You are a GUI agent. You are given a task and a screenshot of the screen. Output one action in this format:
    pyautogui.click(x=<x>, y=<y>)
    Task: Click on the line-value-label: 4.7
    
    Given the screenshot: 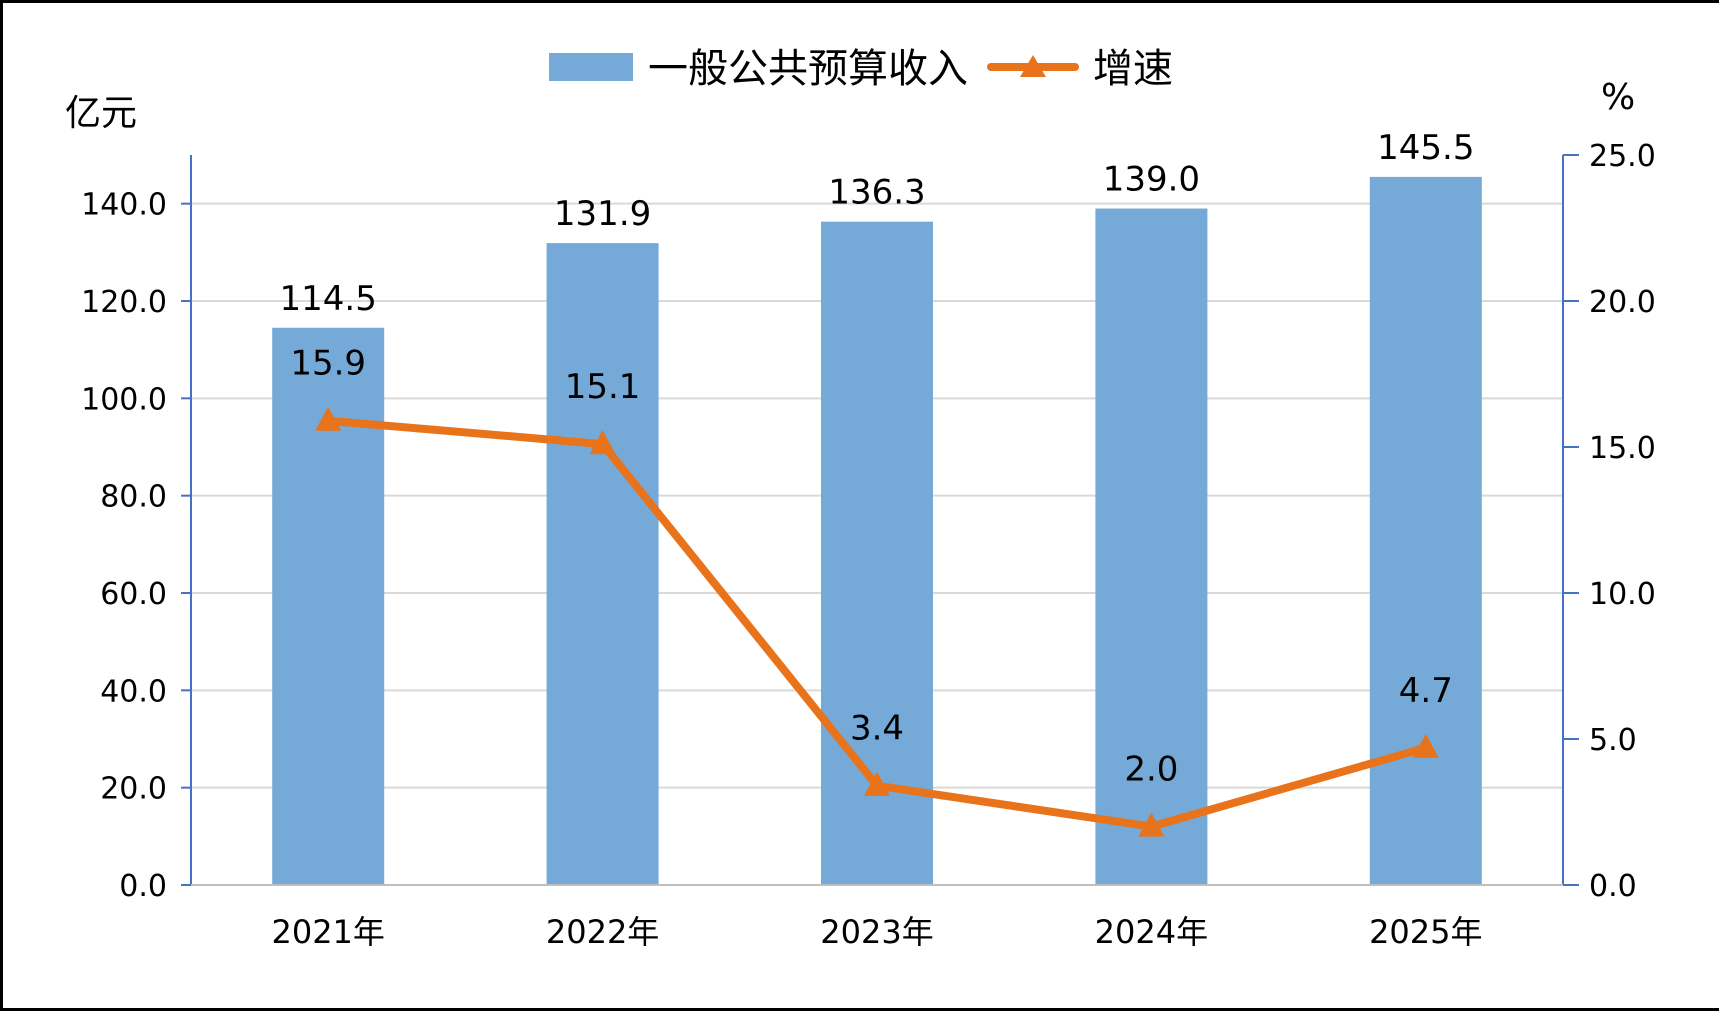 What is the action you would take?
    pyautogui.click(x=1426, y=691)
    